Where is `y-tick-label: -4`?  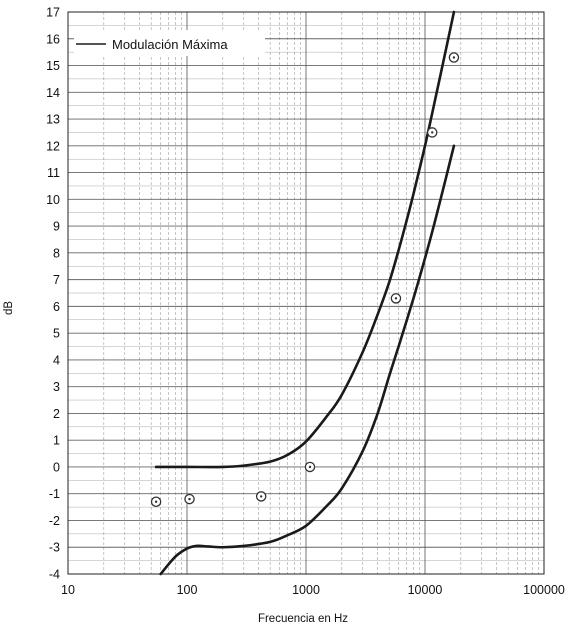 y-tick-label: -4 is located at coordinates (54, 575).